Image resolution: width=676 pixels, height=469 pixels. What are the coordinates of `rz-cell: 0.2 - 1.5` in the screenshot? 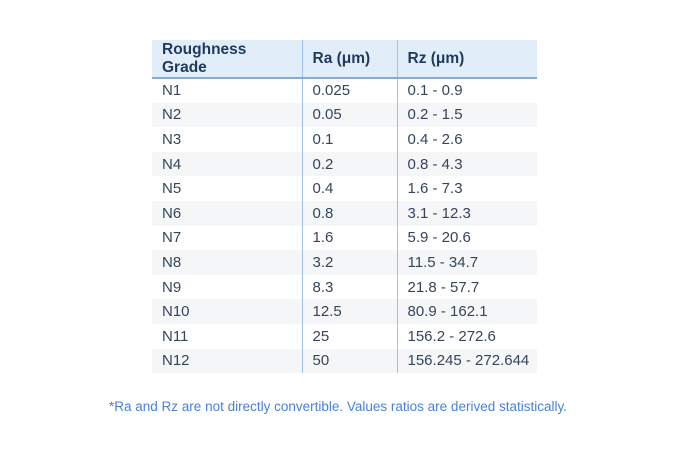 It's located at (466, 115).